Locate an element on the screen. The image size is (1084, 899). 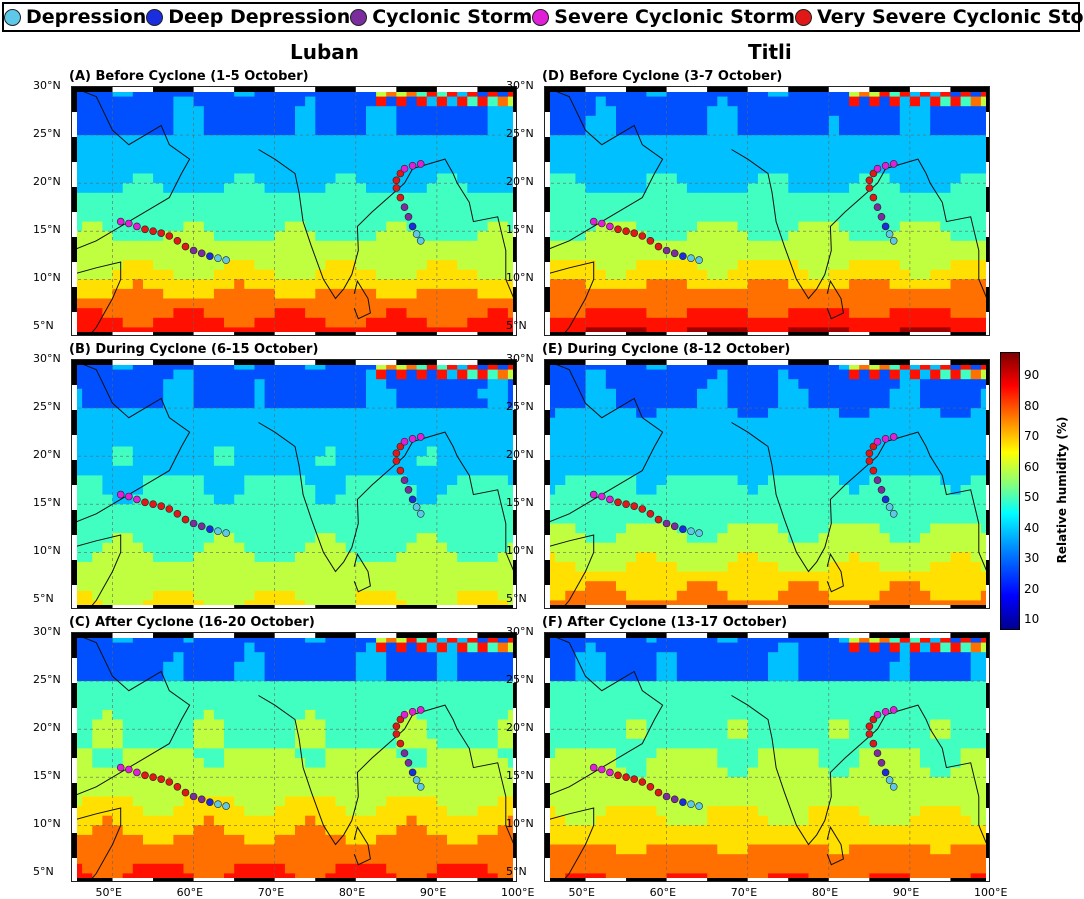
humidity-map is located at coordinates (294, 757).